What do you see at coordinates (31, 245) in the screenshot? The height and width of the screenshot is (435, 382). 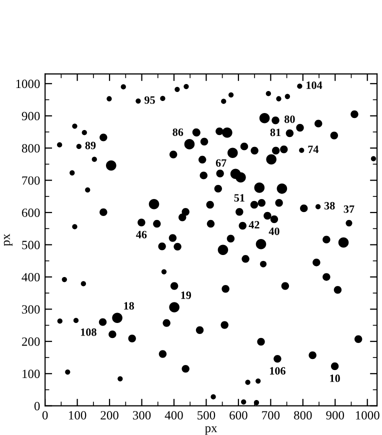 I see `y-tick-label: 500` at bounding box center [31, 245].